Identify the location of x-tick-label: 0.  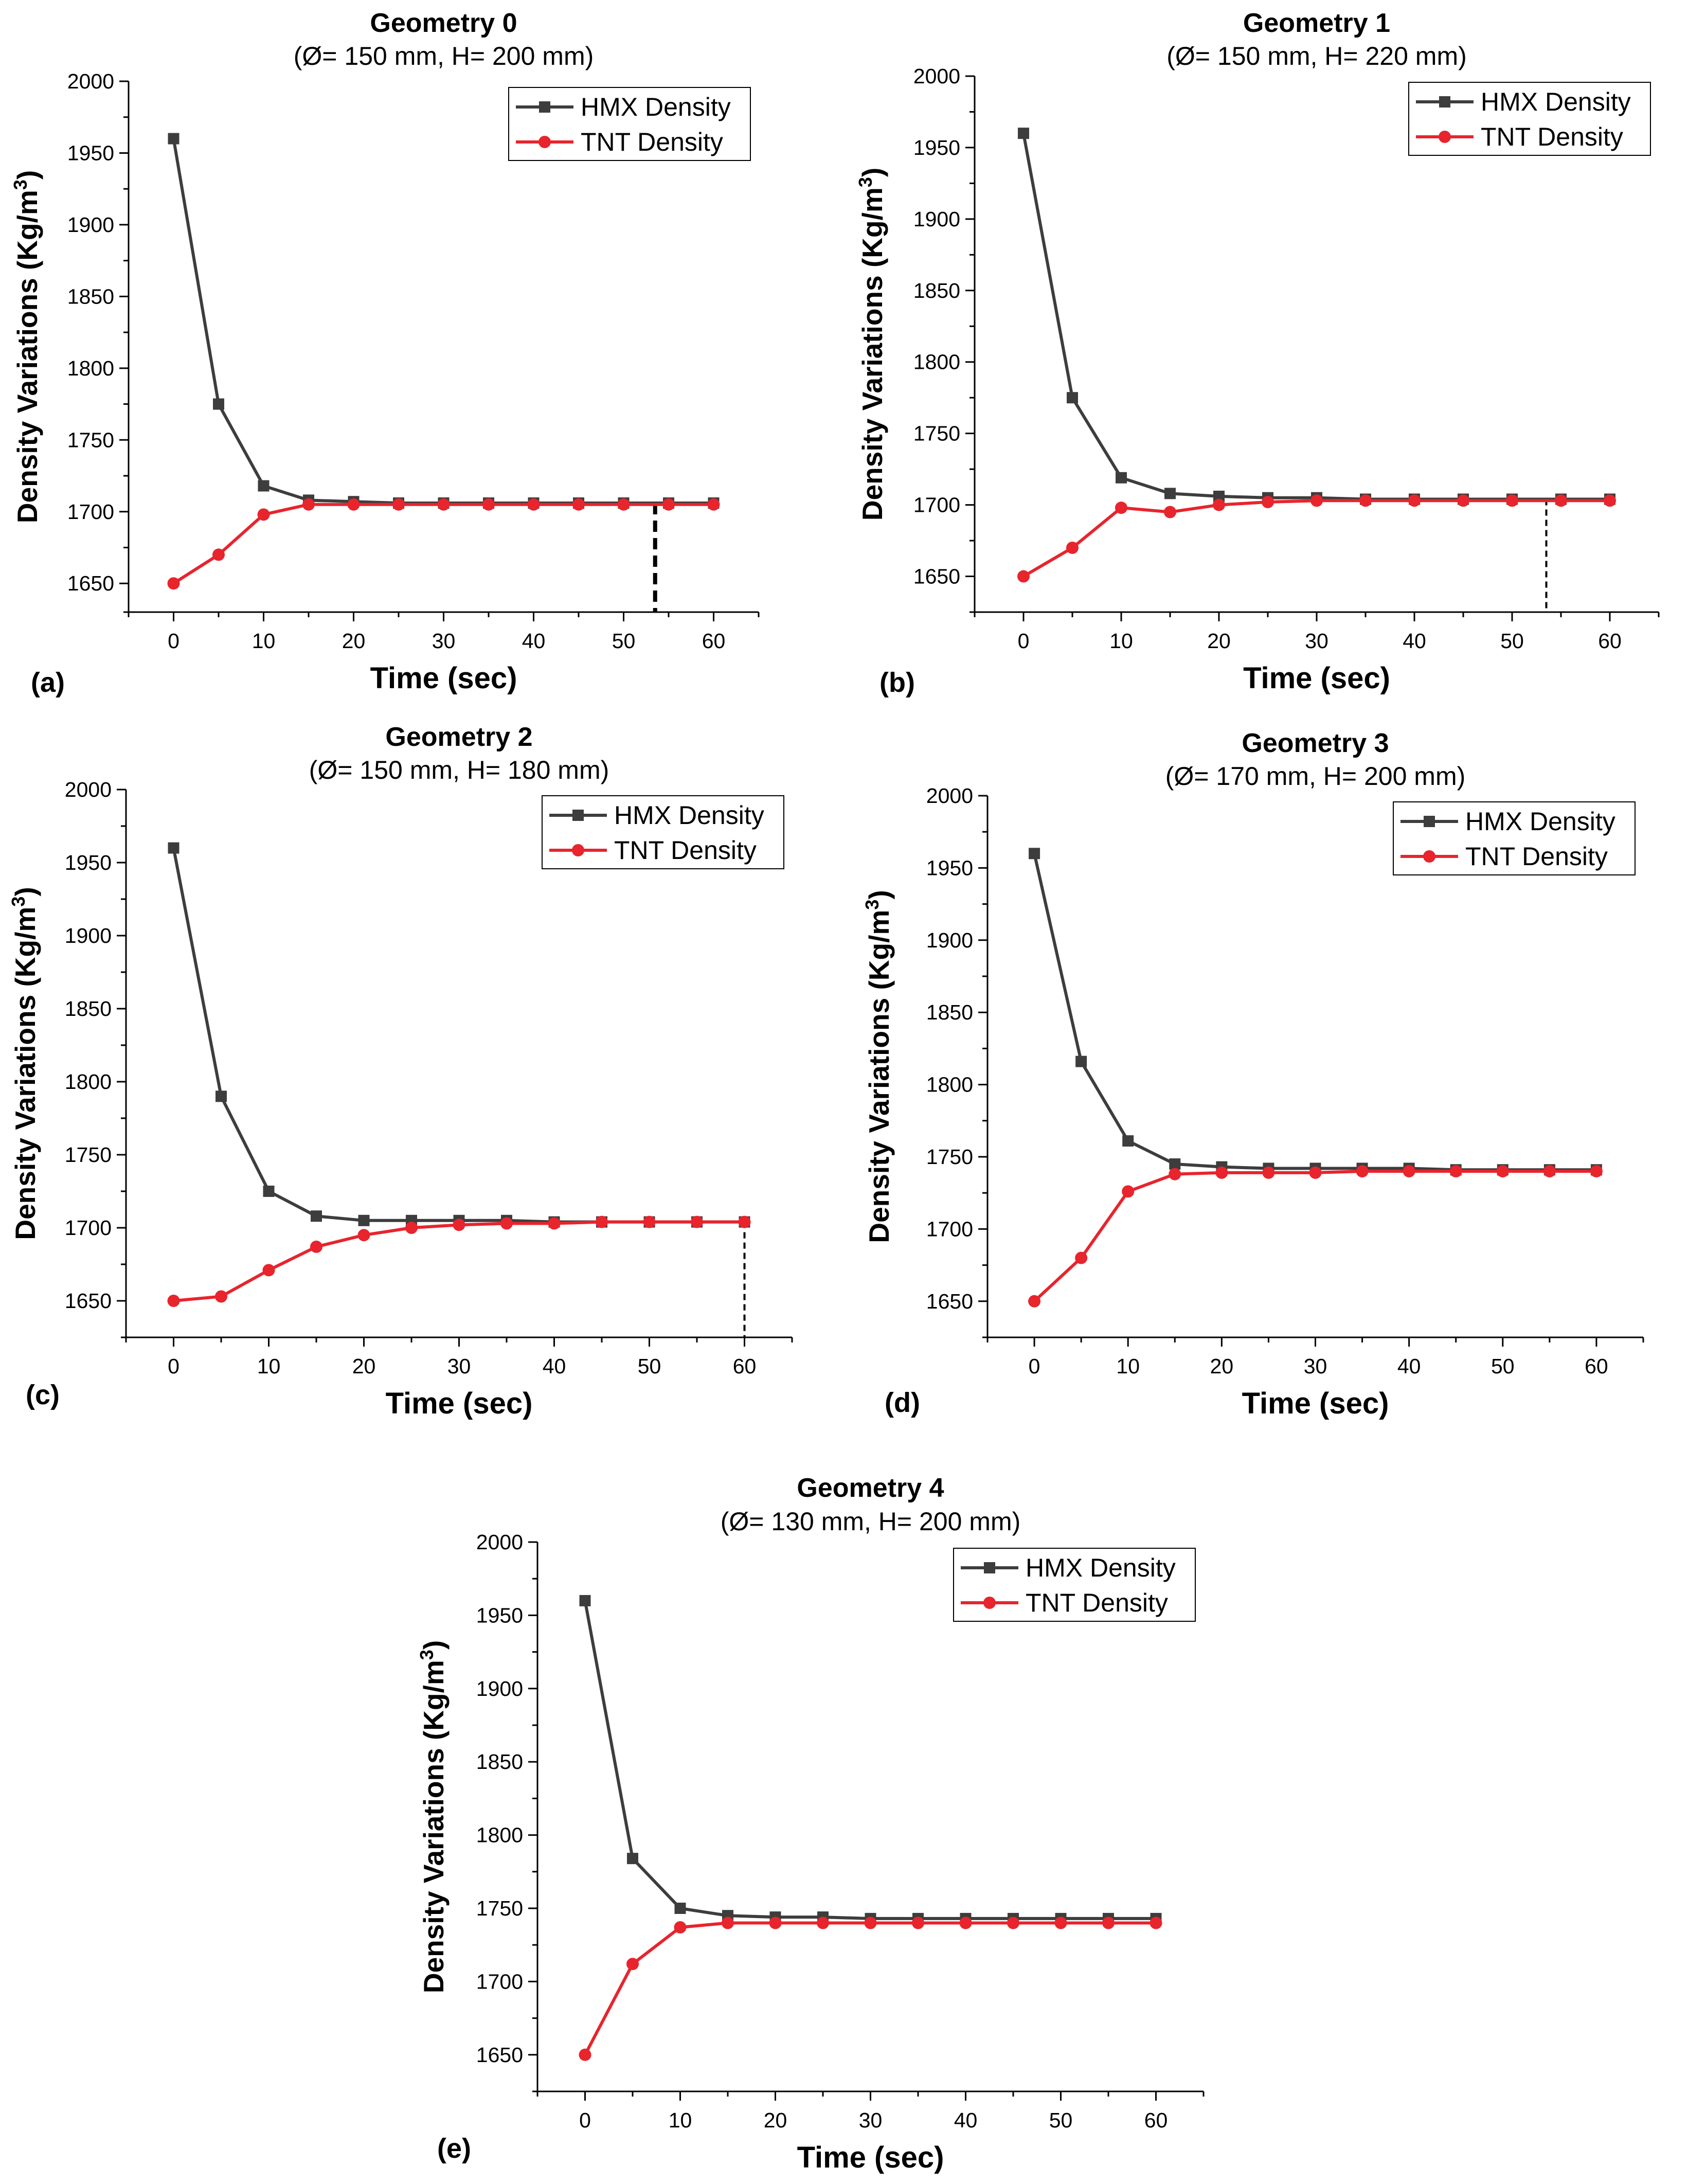
(1024, 641).